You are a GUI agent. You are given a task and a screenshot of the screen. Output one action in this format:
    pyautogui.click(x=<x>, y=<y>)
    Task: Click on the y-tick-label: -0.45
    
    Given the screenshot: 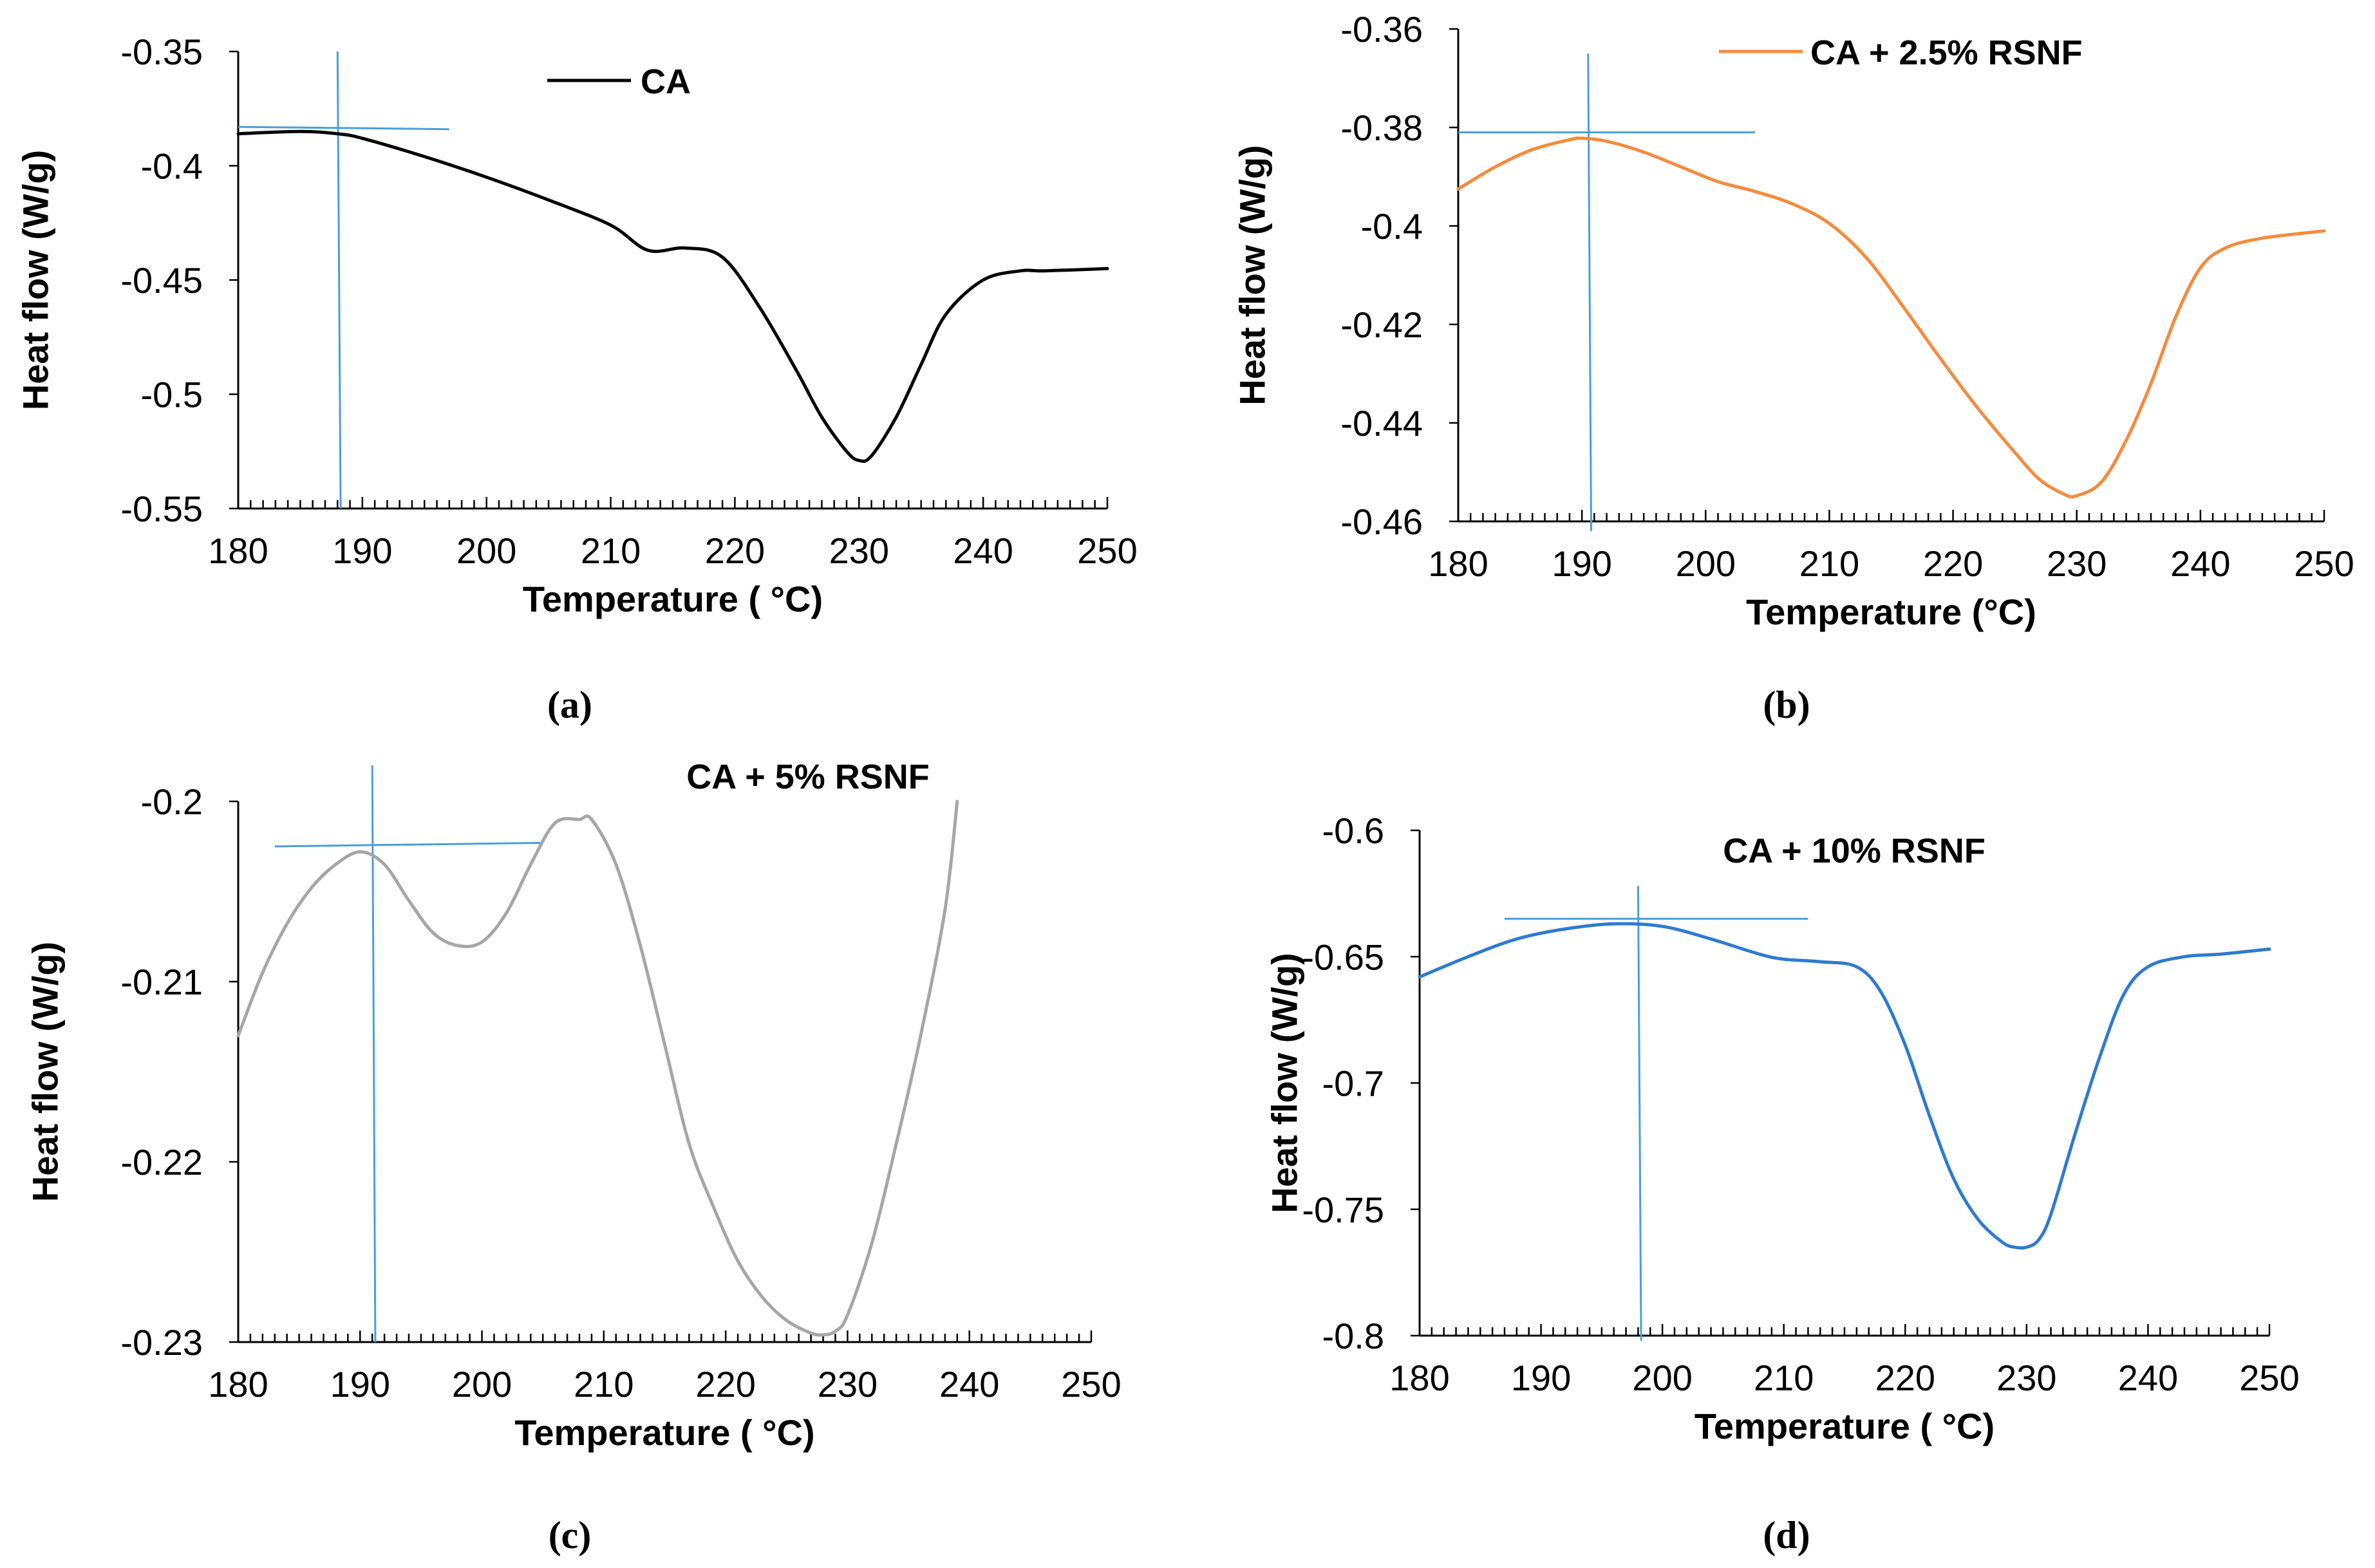 What is the action you would take?
    pyautogui.click(x=161, y=280)
    